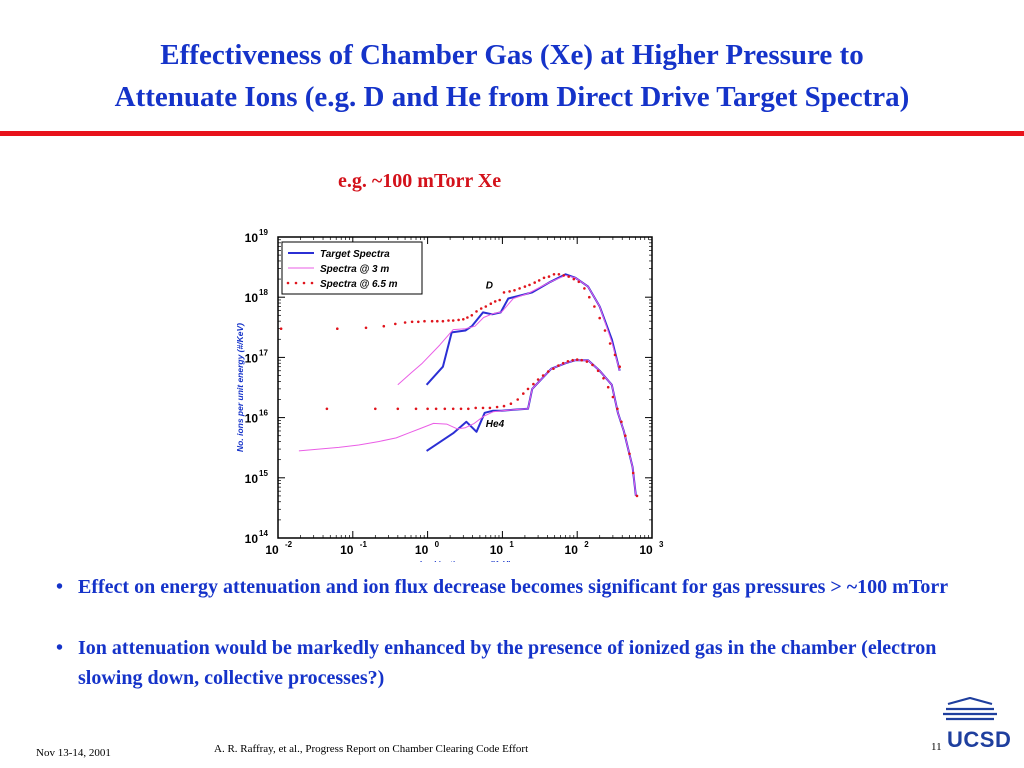  What do you see at coordinates (979, 739) in the screenshot?
I see `ucsd-logo-text: UCSD` at bounding box center [979, 739].